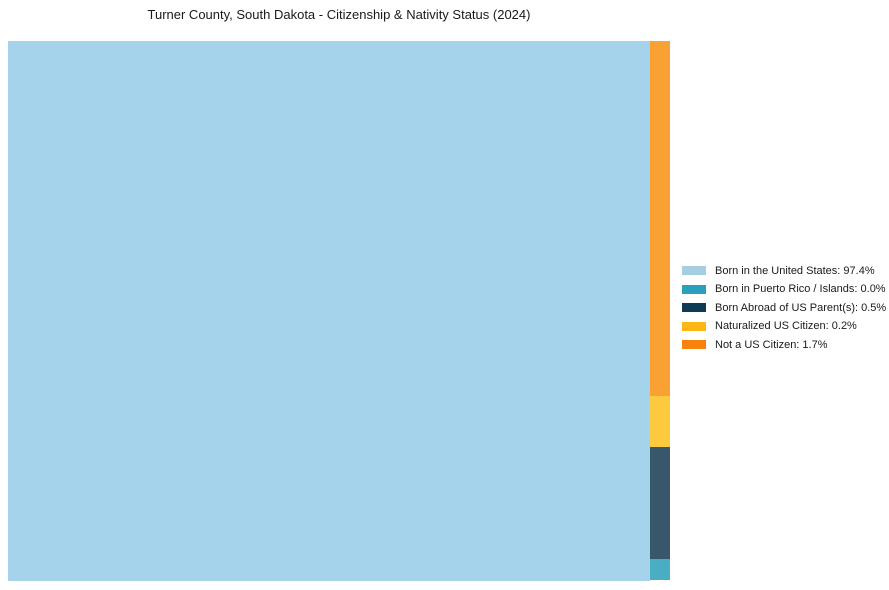 Image resolution: width=889 pixels, height=590 pixels. Describe the element at coordinates (801, 307) in the screenshot. I see `legend-label-born-abroad-of-us-parents: Born Abroad of US Parent(s): 0.5%` at that location.